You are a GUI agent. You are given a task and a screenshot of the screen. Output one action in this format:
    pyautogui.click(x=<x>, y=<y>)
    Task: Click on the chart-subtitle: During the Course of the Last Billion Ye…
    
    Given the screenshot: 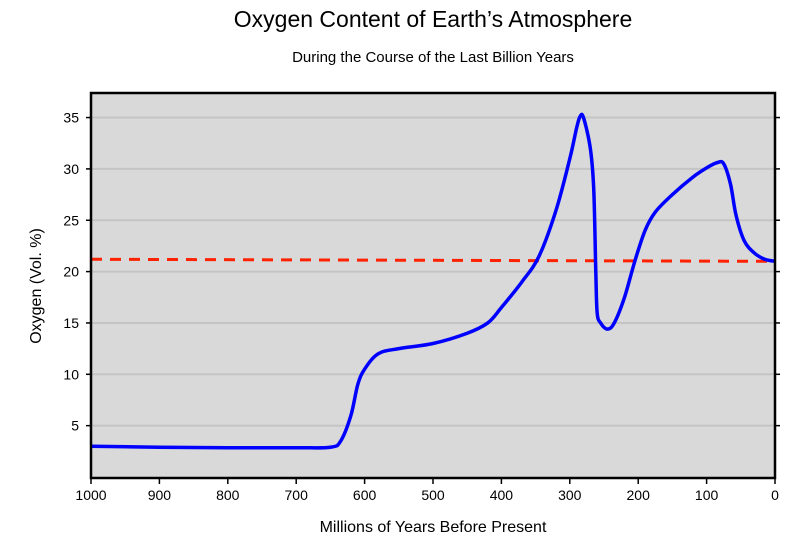 What is the action you would take?
    pyautogui.click(x=433, y=57)
    